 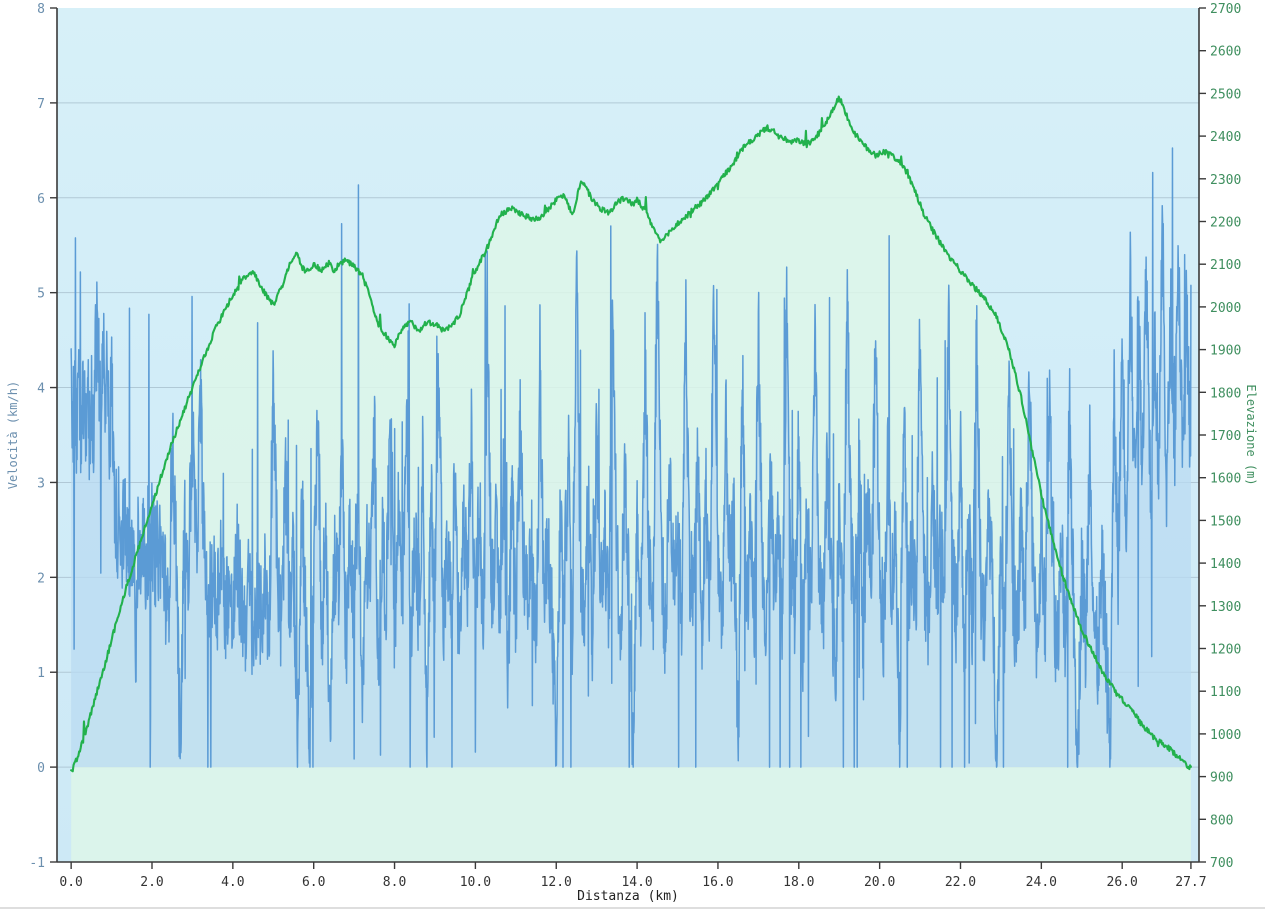 What do you see at coordinates (41, 199) in the screenshot?
I see `left-tick-label: 6` at bounding box center [41, 199].